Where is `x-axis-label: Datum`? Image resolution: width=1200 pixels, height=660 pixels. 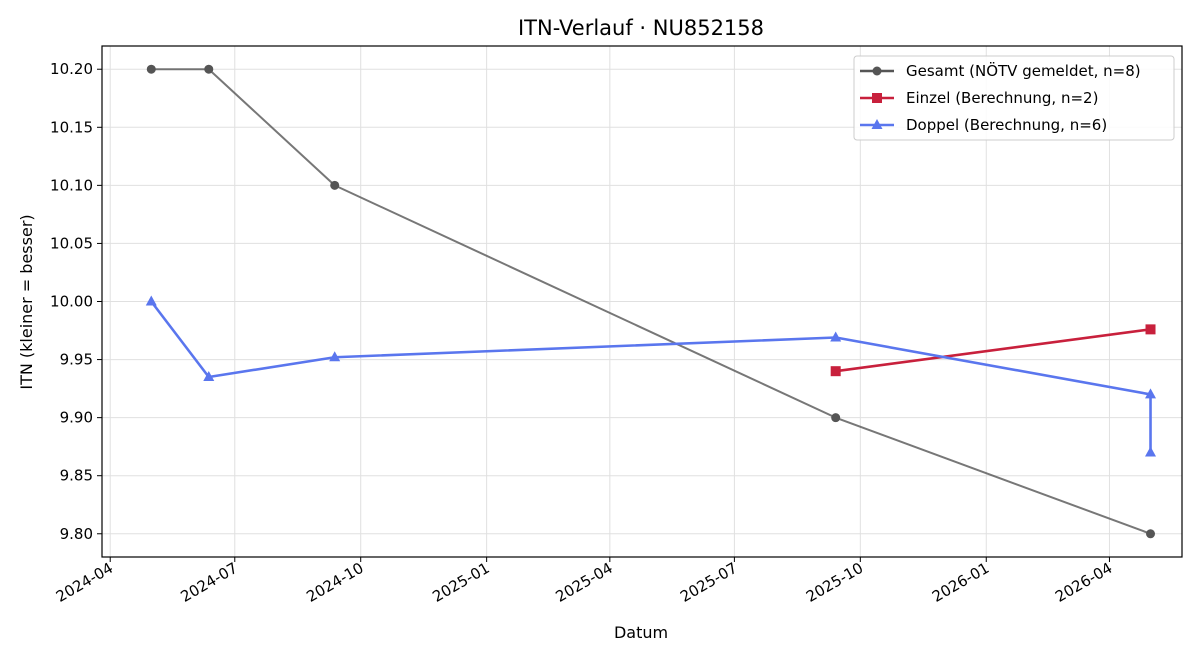 x-axis-label: Datum is located at coordinates (641, 632).